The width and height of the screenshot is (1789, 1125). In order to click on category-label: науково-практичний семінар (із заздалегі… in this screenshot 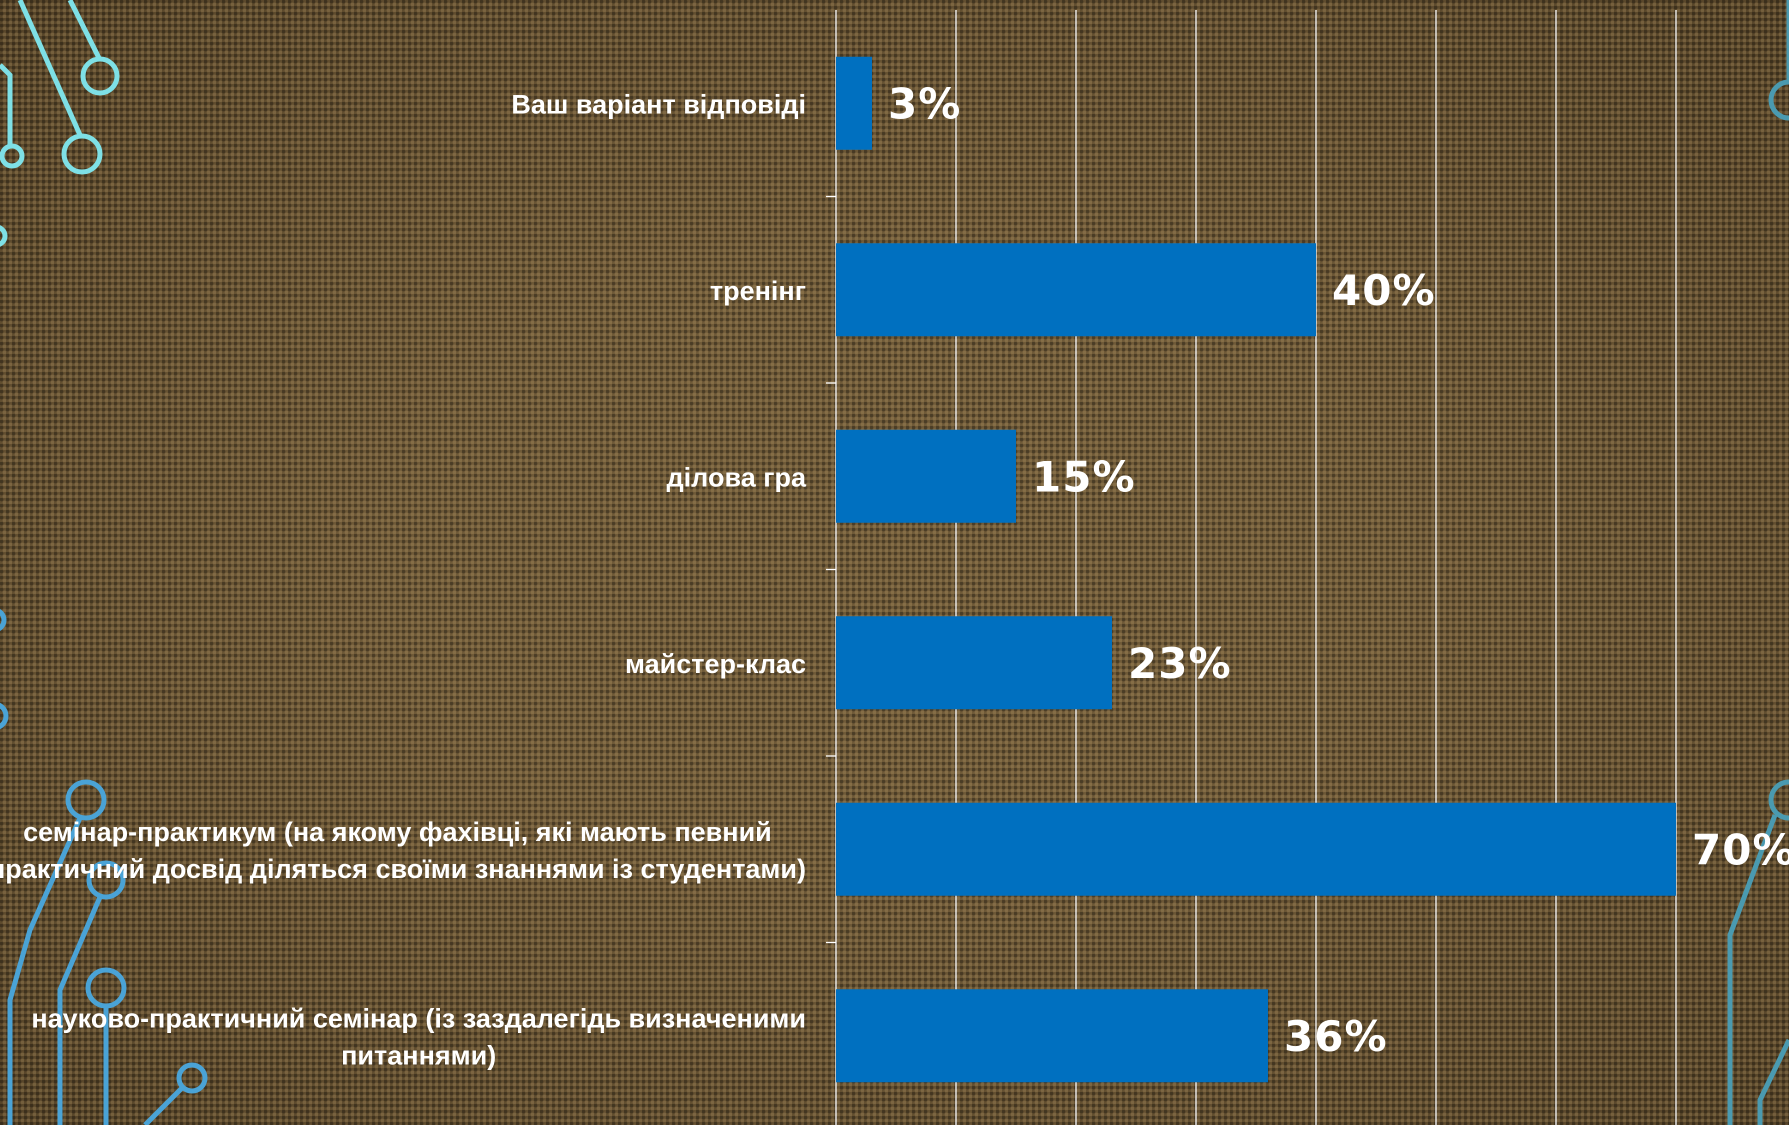, I will do `click(418, 1036)`.